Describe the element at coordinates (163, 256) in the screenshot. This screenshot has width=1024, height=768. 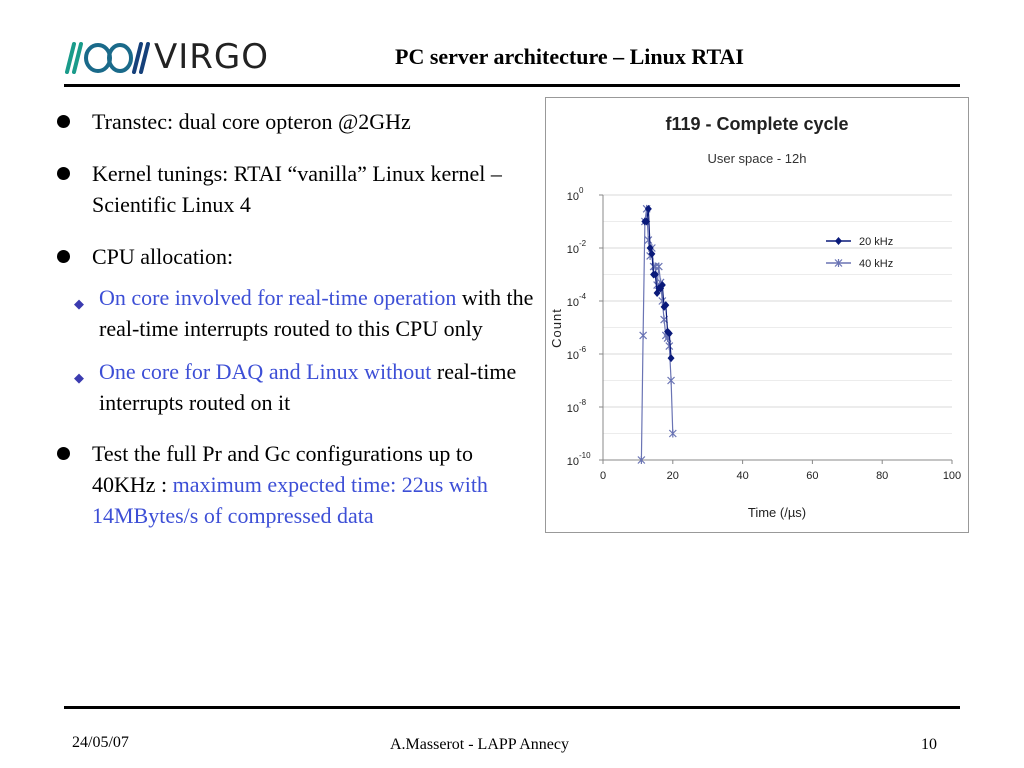
I see `bullet-text: CPU allocation:` at that location.